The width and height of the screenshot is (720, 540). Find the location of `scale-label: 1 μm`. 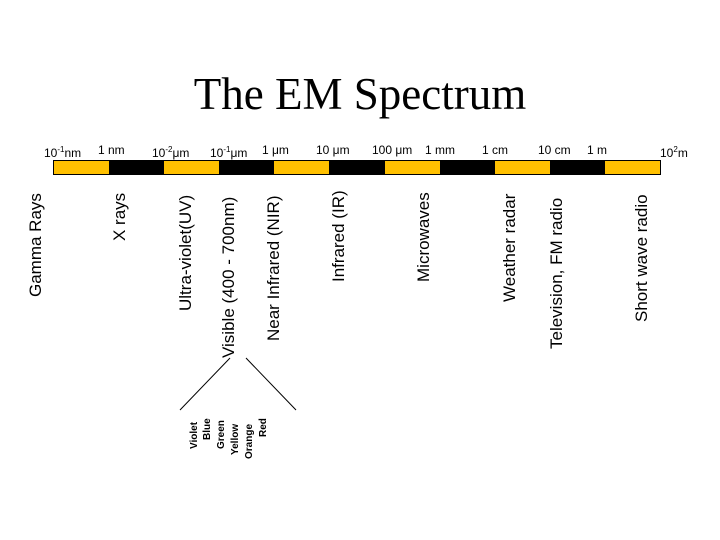

scale-label: 1 μm is located at coordinates (275, 150).